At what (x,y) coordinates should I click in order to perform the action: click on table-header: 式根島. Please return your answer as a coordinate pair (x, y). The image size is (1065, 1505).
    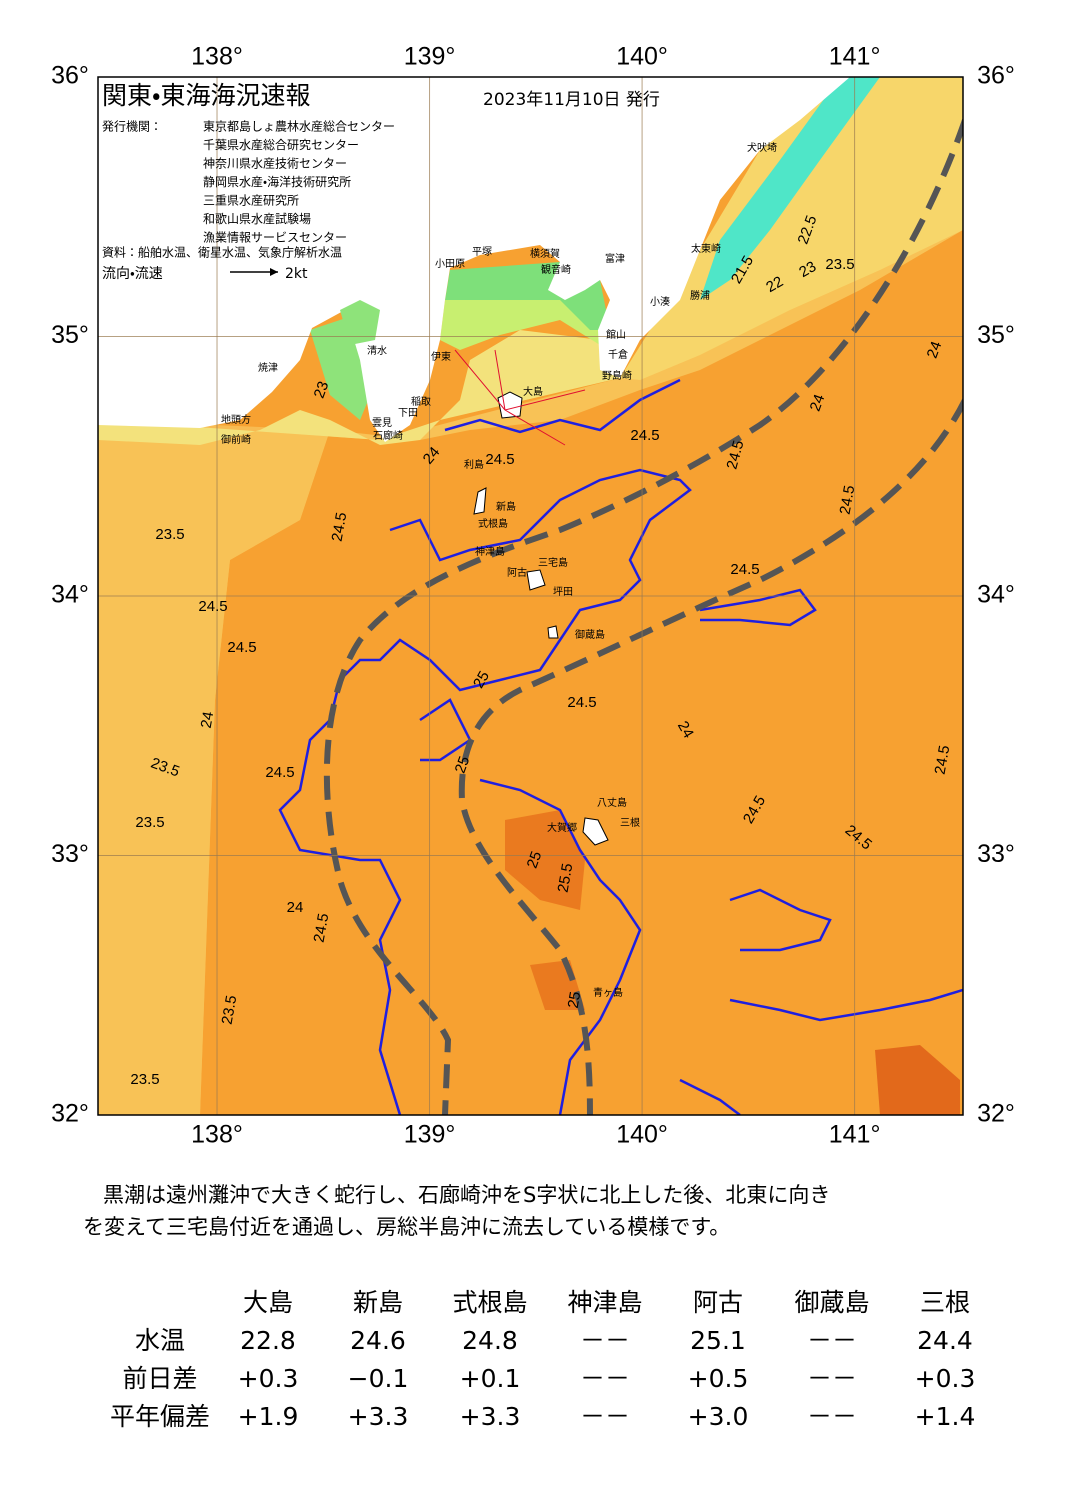
    Looking at the image, I should click on (489, 1302).